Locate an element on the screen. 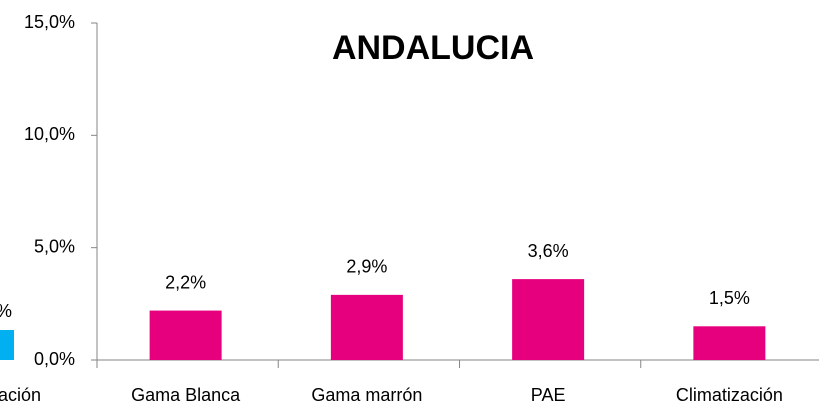  x-tick-label: Gama Blanca is located at coordinates (186, 395).